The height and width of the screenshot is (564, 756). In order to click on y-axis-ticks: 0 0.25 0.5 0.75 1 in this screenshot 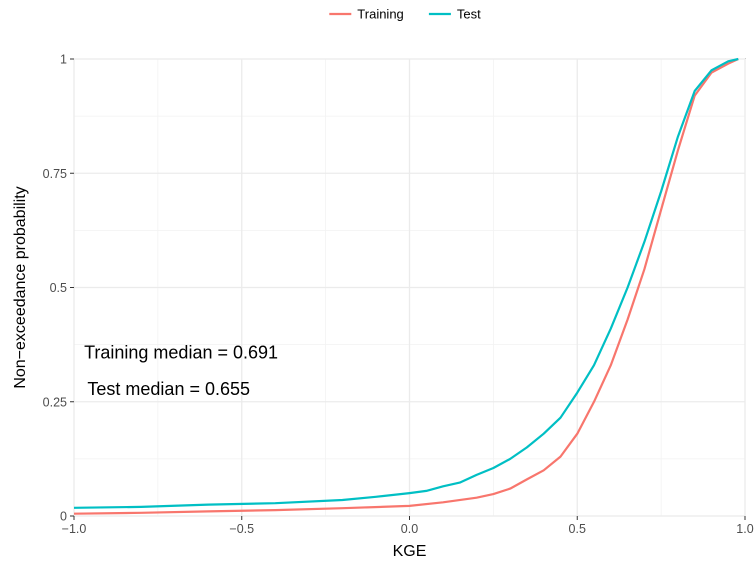, I will do `click(58, 288)`.